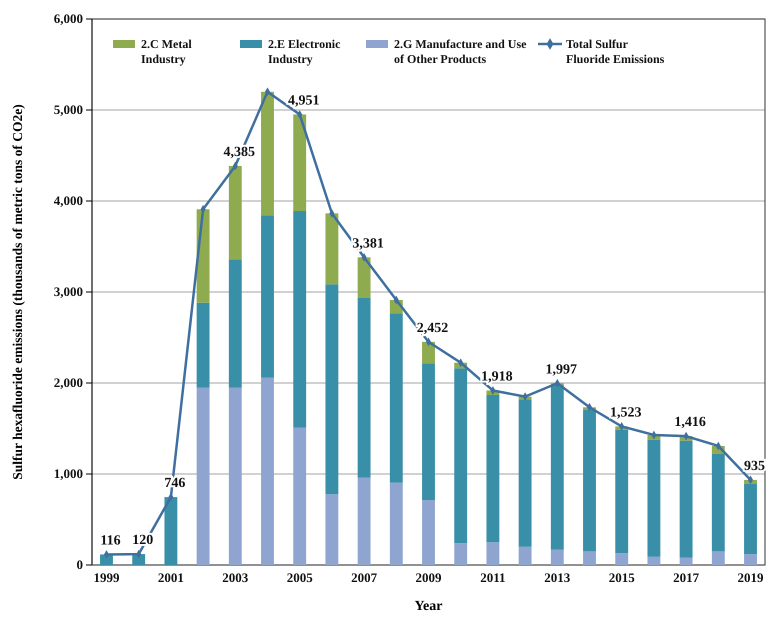 The height and width of the screenshot is (619, 771). What do you see at coordinates (428, 606) in the screenshot?
I see `x-axis-title: Year` at bounding box center [428, 606].